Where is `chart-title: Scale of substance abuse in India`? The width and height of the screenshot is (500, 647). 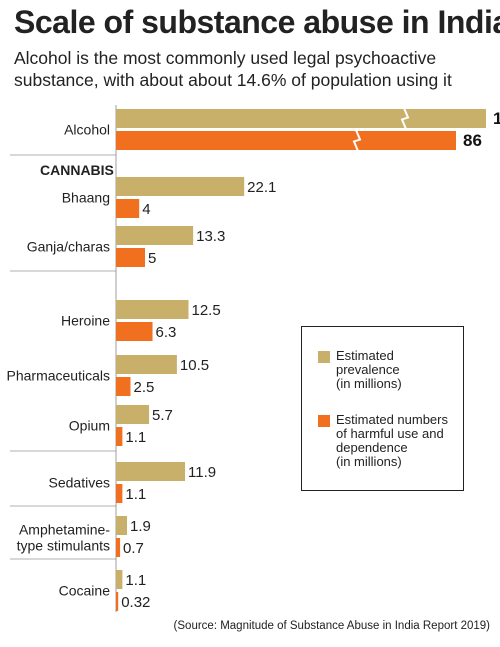
chart-title: Scale of substance abuse in India is located at coordinates (257, 22).